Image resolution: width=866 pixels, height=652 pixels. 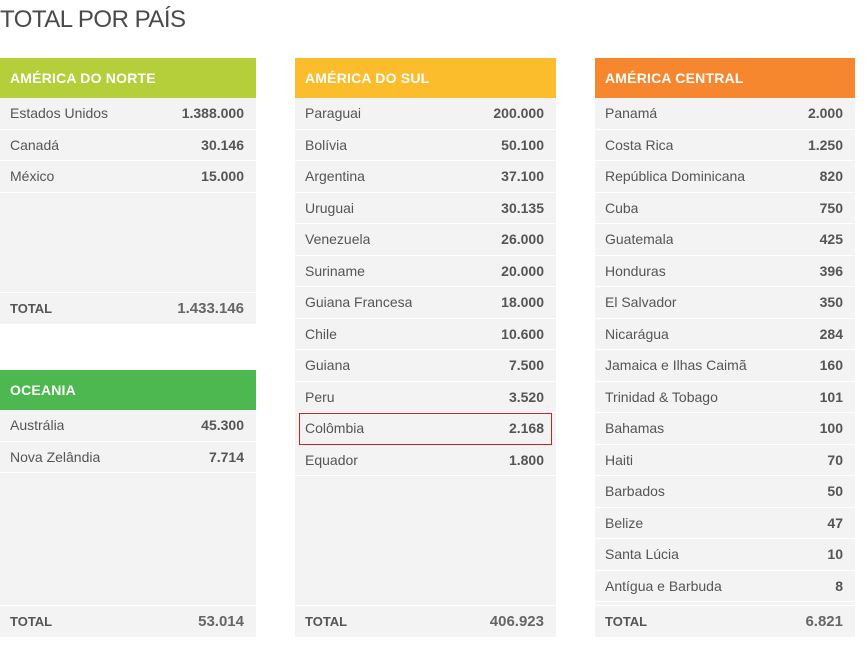 What do you see at coordinates (725, 271) in the screenshot?
I see `table-row: Honduras 396` at bounding box center [725, 271].